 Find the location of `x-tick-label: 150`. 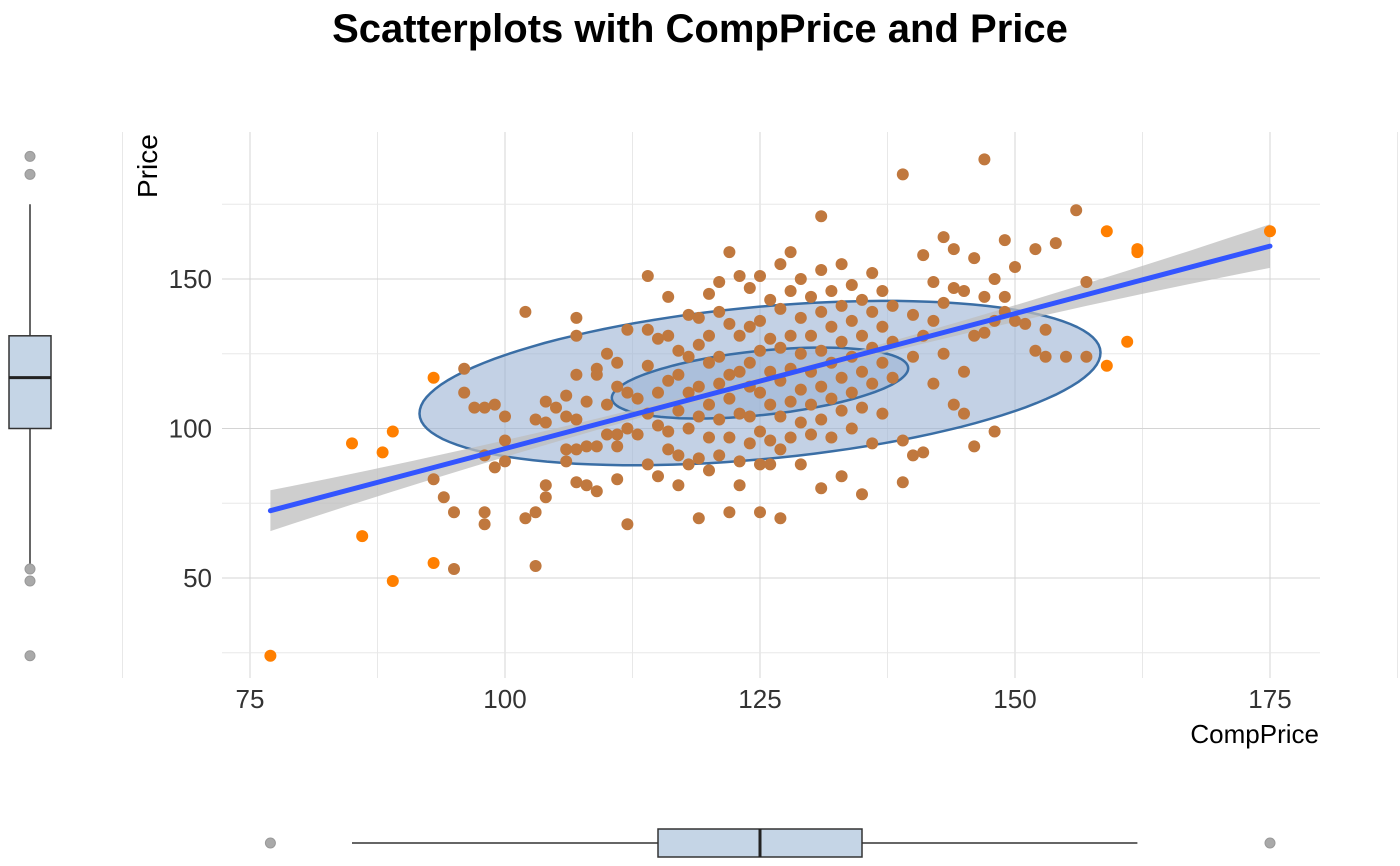

x-tick-label: 150 is located at coordinates (1014, 699).